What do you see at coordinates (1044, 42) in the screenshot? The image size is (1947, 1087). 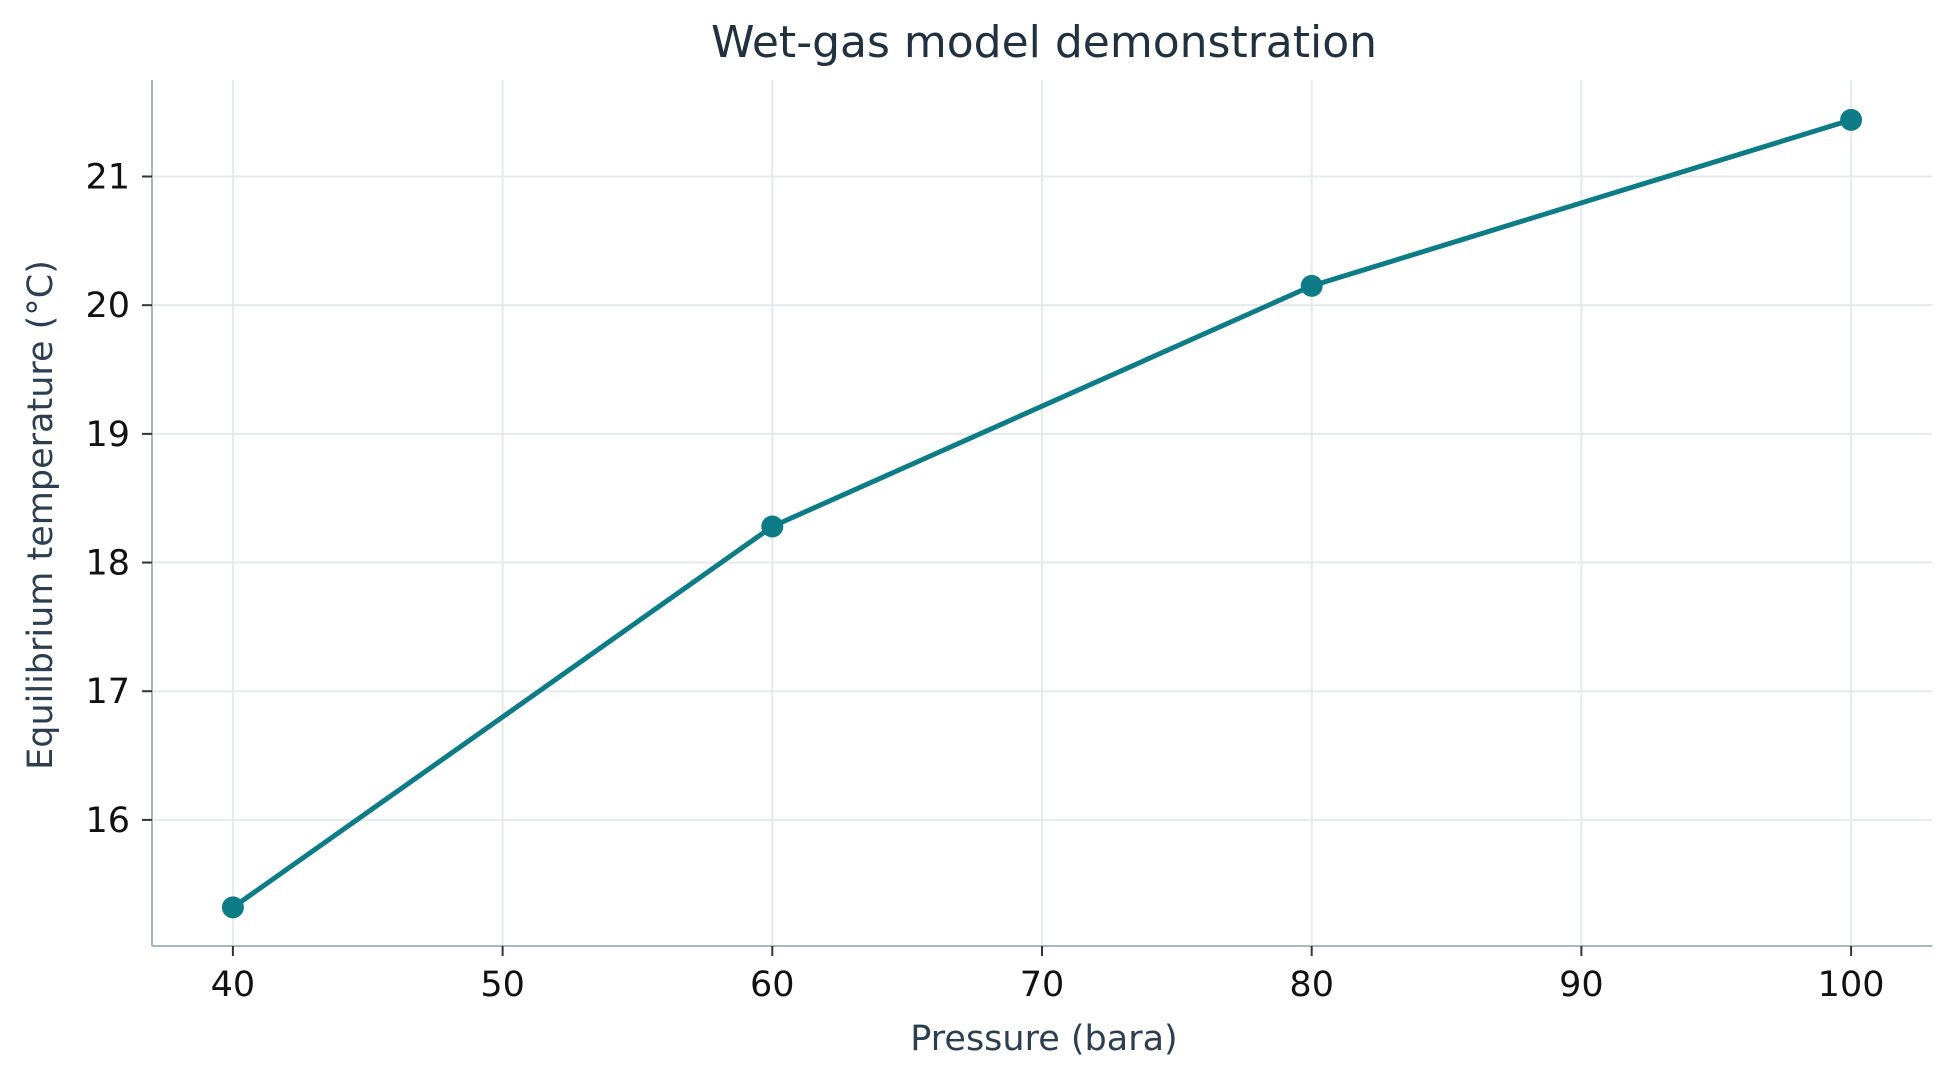 I see `chart-title: Wet-gas model demonstration` at bounding box center [1044, 42].